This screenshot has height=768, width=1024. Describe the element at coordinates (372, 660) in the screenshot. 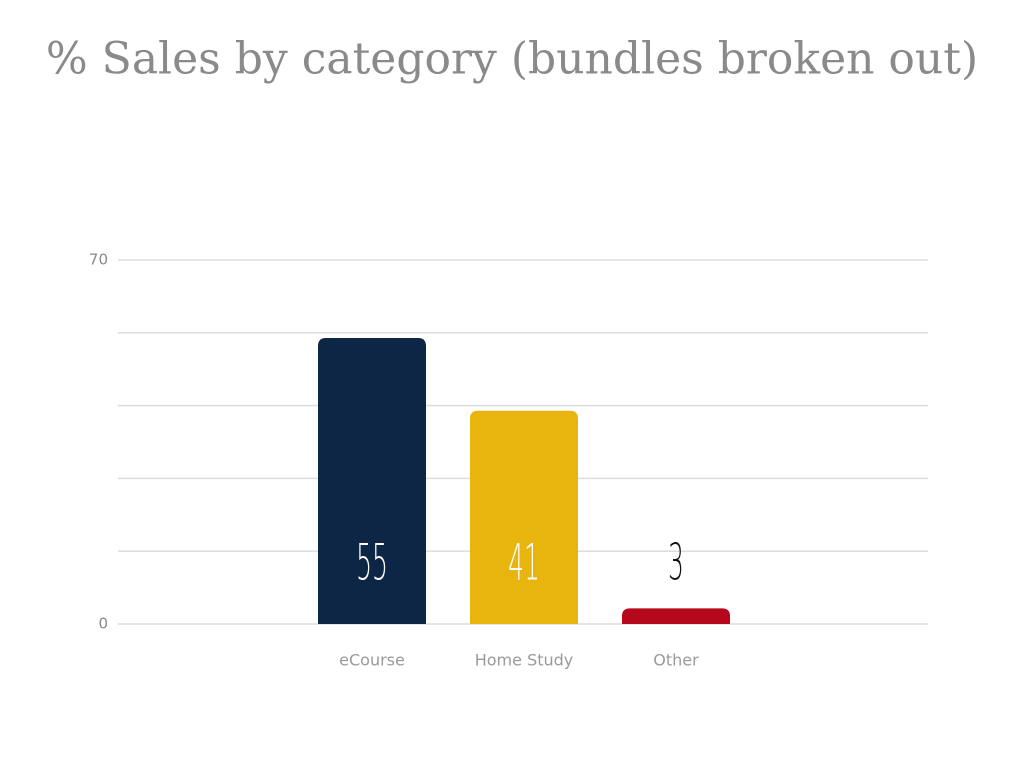

I see `x-tick-label: eCourse` at that location.